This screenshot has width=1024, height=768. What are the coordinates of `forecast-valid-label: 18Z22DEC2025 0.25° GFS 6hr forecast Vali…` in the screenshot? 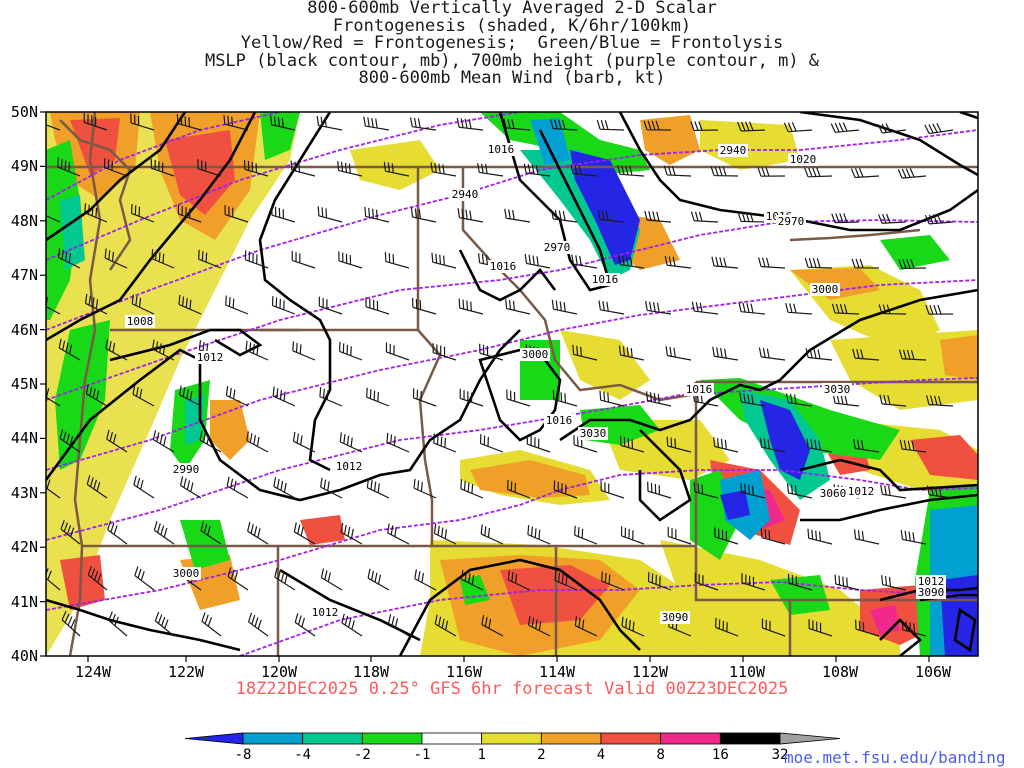 It's located at (512, 689).